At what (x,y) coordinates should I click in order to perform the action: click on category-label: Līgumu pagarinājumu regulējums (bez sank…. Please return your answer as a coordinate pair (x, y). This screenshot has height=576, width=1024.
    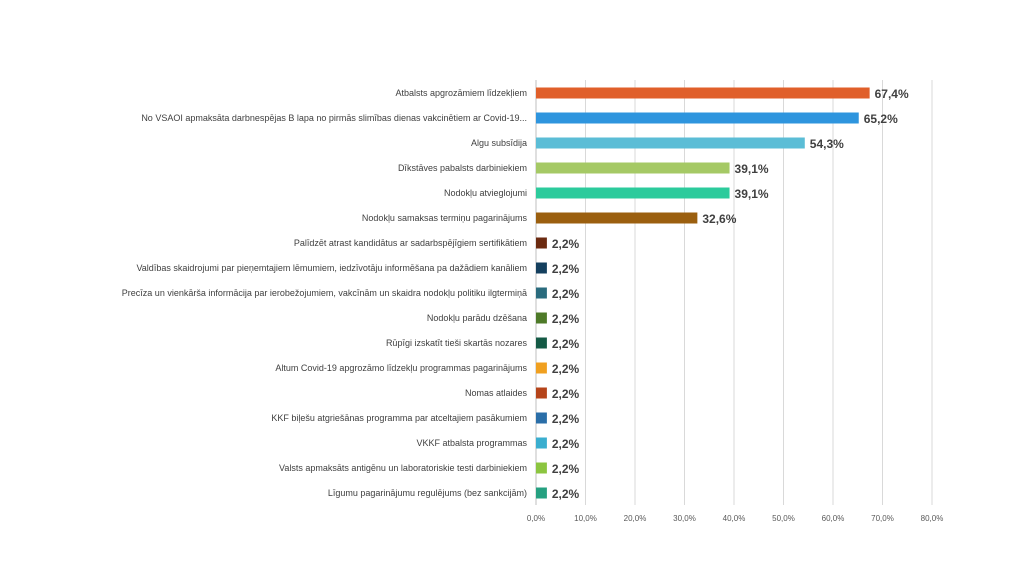
    Looking at the image, I should click on (427, 493).